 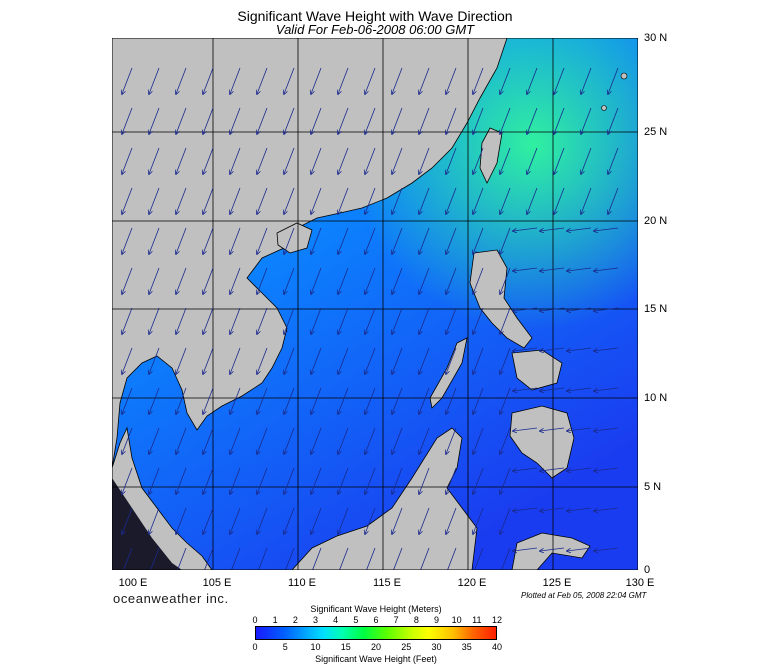 What do you see at coordinates (656, 221) in the screenshot?
I see `lat-label-20n: 20 N` at bounding box center [656, 221].